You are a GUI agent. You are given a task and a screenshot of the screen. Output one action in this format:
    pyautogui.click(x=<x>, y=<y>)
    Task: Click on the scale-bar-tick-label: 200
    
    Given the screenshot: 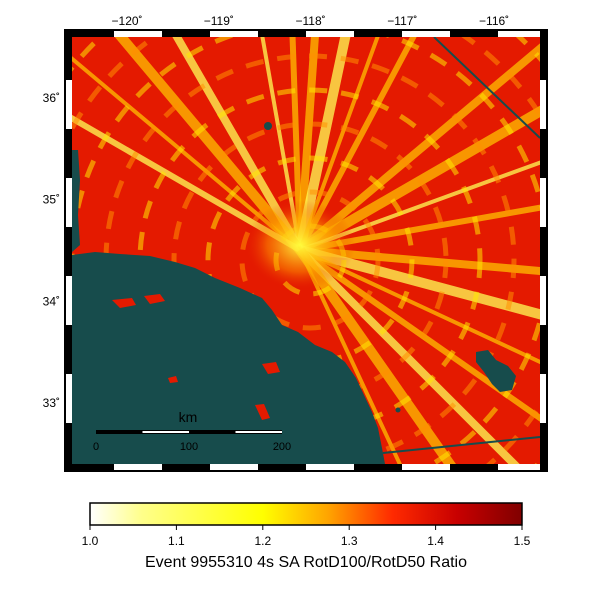 What is the action you would take?
    pyautogui.click(x=282, y=447)
    